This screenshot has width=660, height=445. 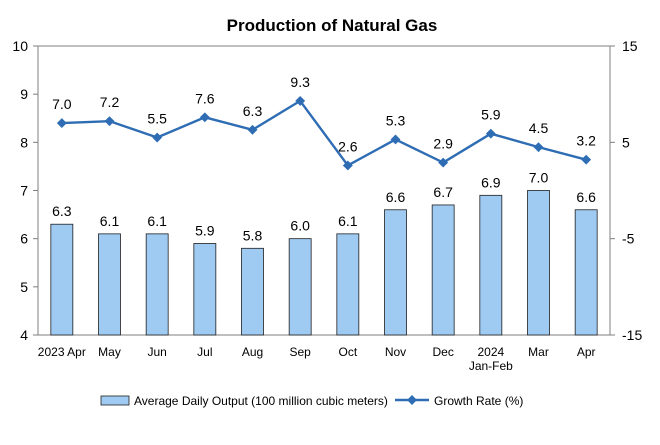 I want to click on legend-swatch-bar, so click(x=115, y=400).